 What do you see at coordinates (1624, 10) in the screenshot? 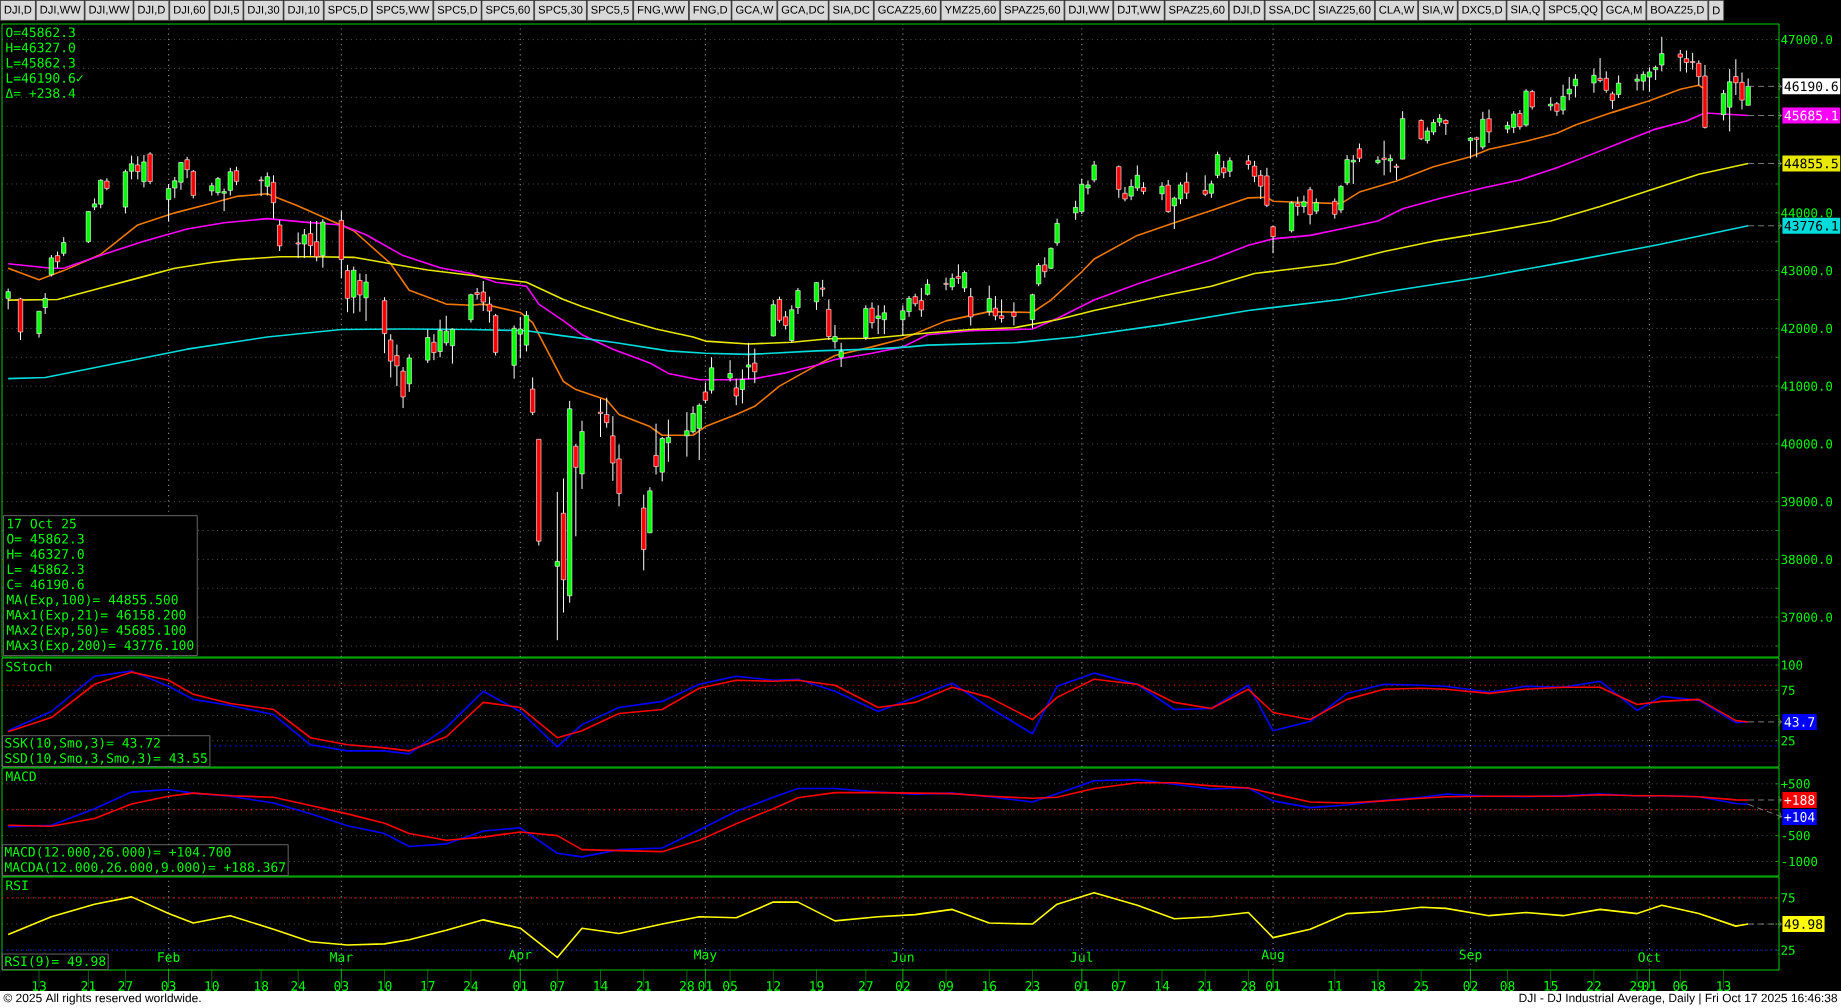
I see `text: GCA,M` at bounding box center [1624, 10].